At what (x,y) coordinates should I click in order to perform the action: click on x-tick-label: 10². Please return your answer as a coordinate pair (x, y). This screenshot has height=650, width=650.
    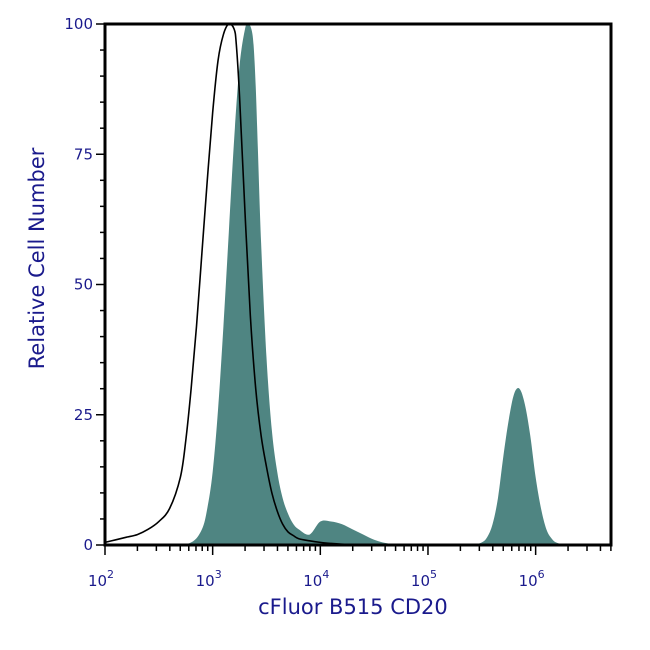
    Looking at the image, I should click on (101, 579).